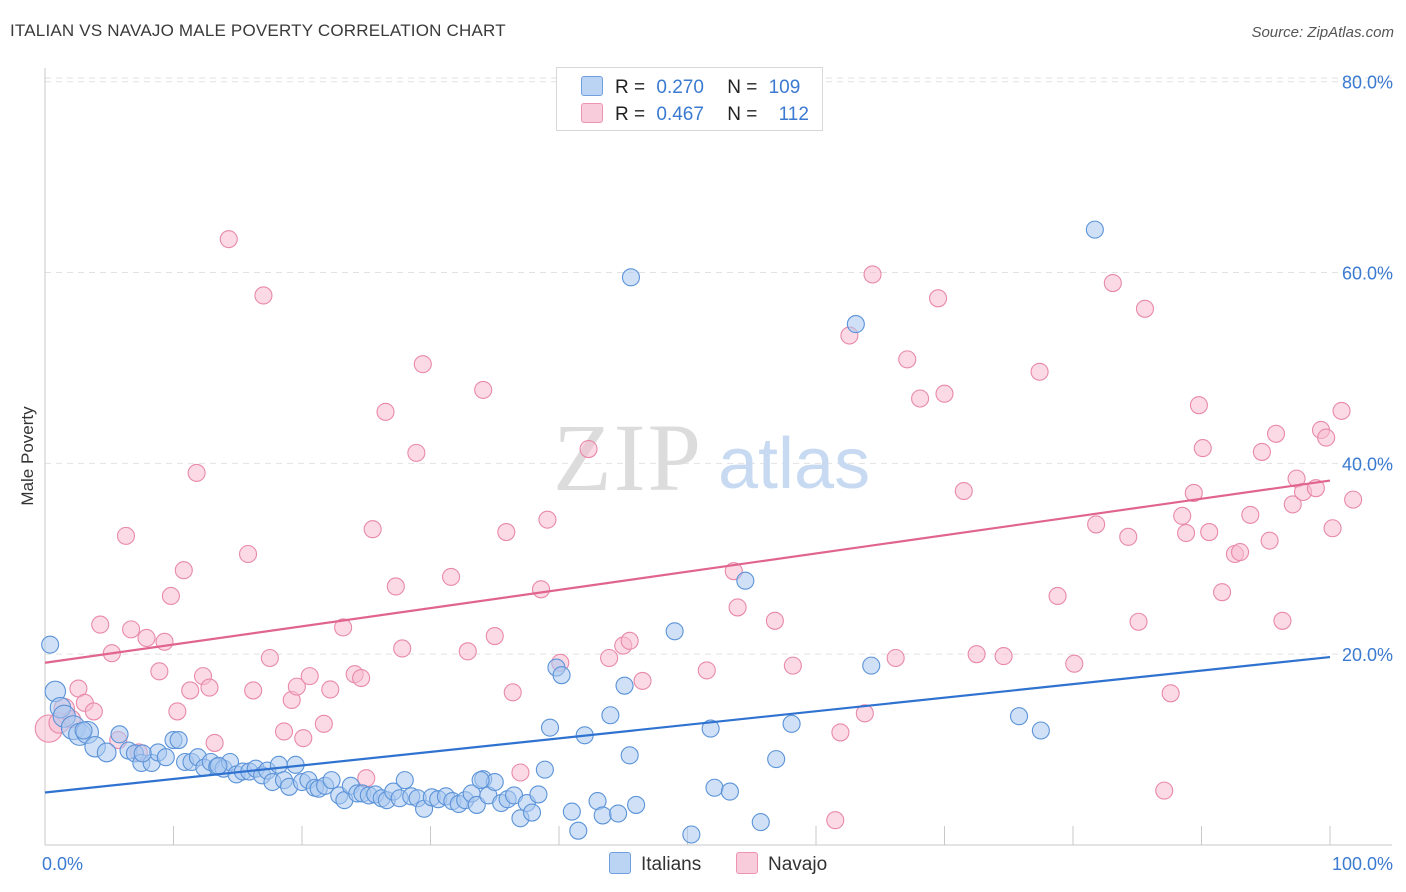 The width and height of the screenshot is (1406, 892). Describe the element at coordinates (687, 724) in the screenshot. I see `italians-trend-line` at that location.